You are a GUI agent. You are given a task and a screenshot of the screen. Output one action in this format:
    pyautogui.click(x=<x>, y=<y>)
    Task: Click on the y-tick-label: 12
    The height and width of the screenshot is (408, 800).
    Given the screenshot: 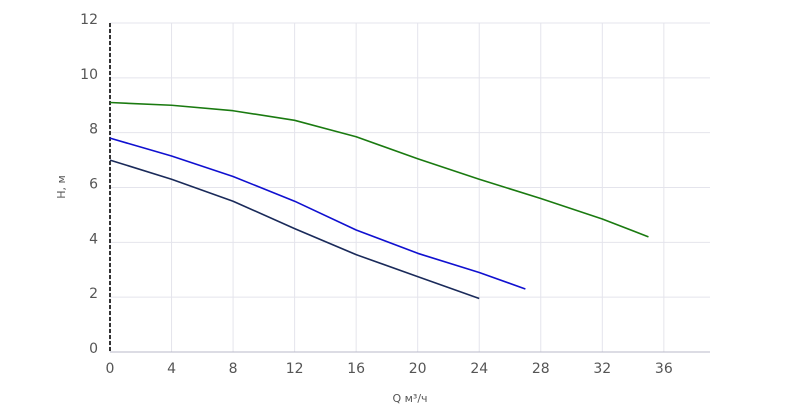 What is the action you would take?
    pyautogui.click(x=89, y=20)
    